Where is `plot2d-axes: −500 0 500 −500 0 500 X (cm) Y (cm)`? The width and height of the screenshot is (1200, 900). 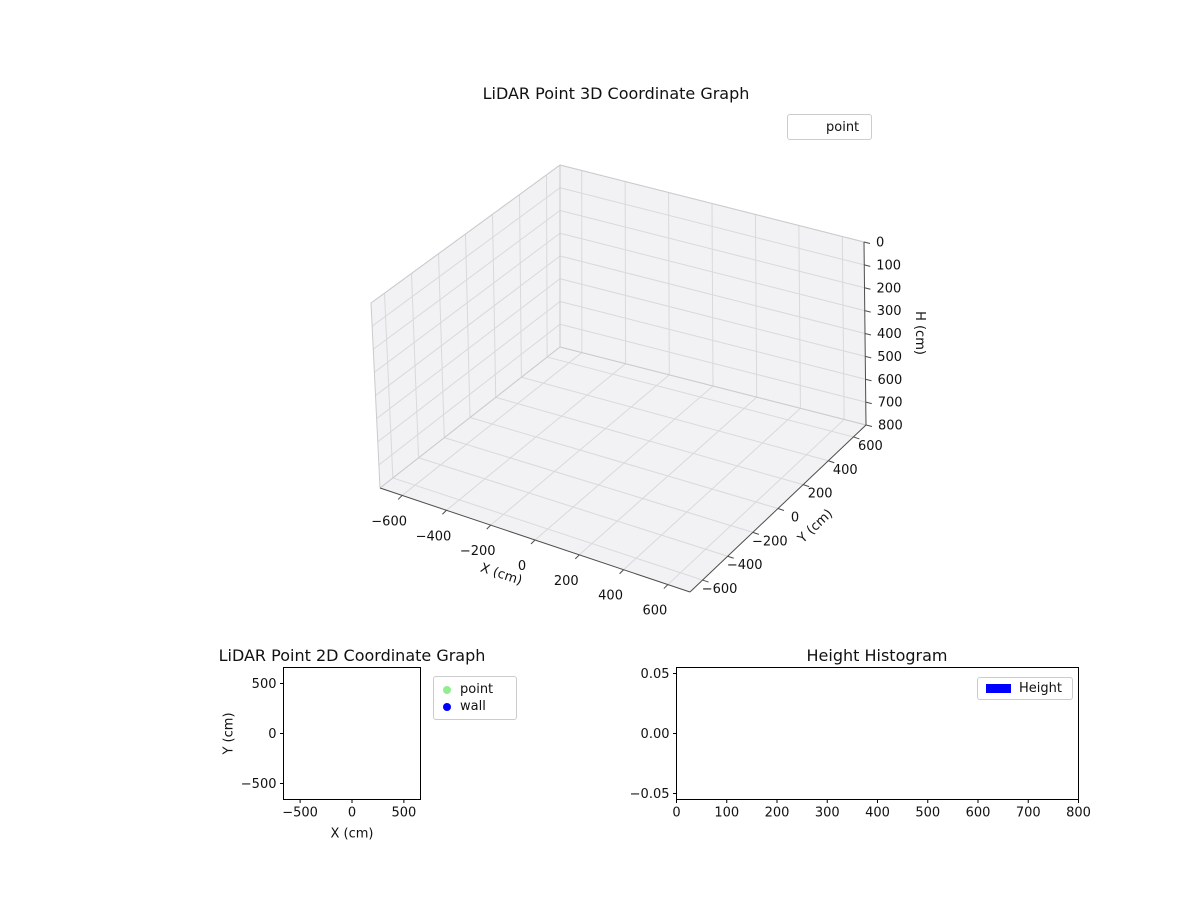
plot2d-axes: −500 0 500 −500 0 500 X (cm) Y (cm) is located at coordinates (321, 754).